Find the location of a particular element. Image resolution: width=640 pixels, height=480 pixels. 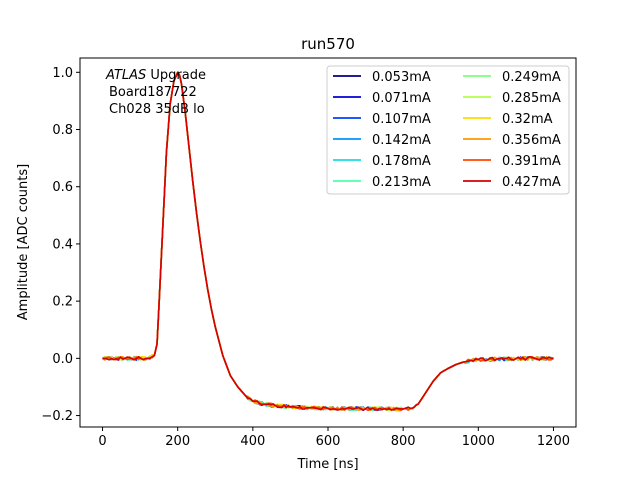

legend-box is located at coordinates (448, 130).